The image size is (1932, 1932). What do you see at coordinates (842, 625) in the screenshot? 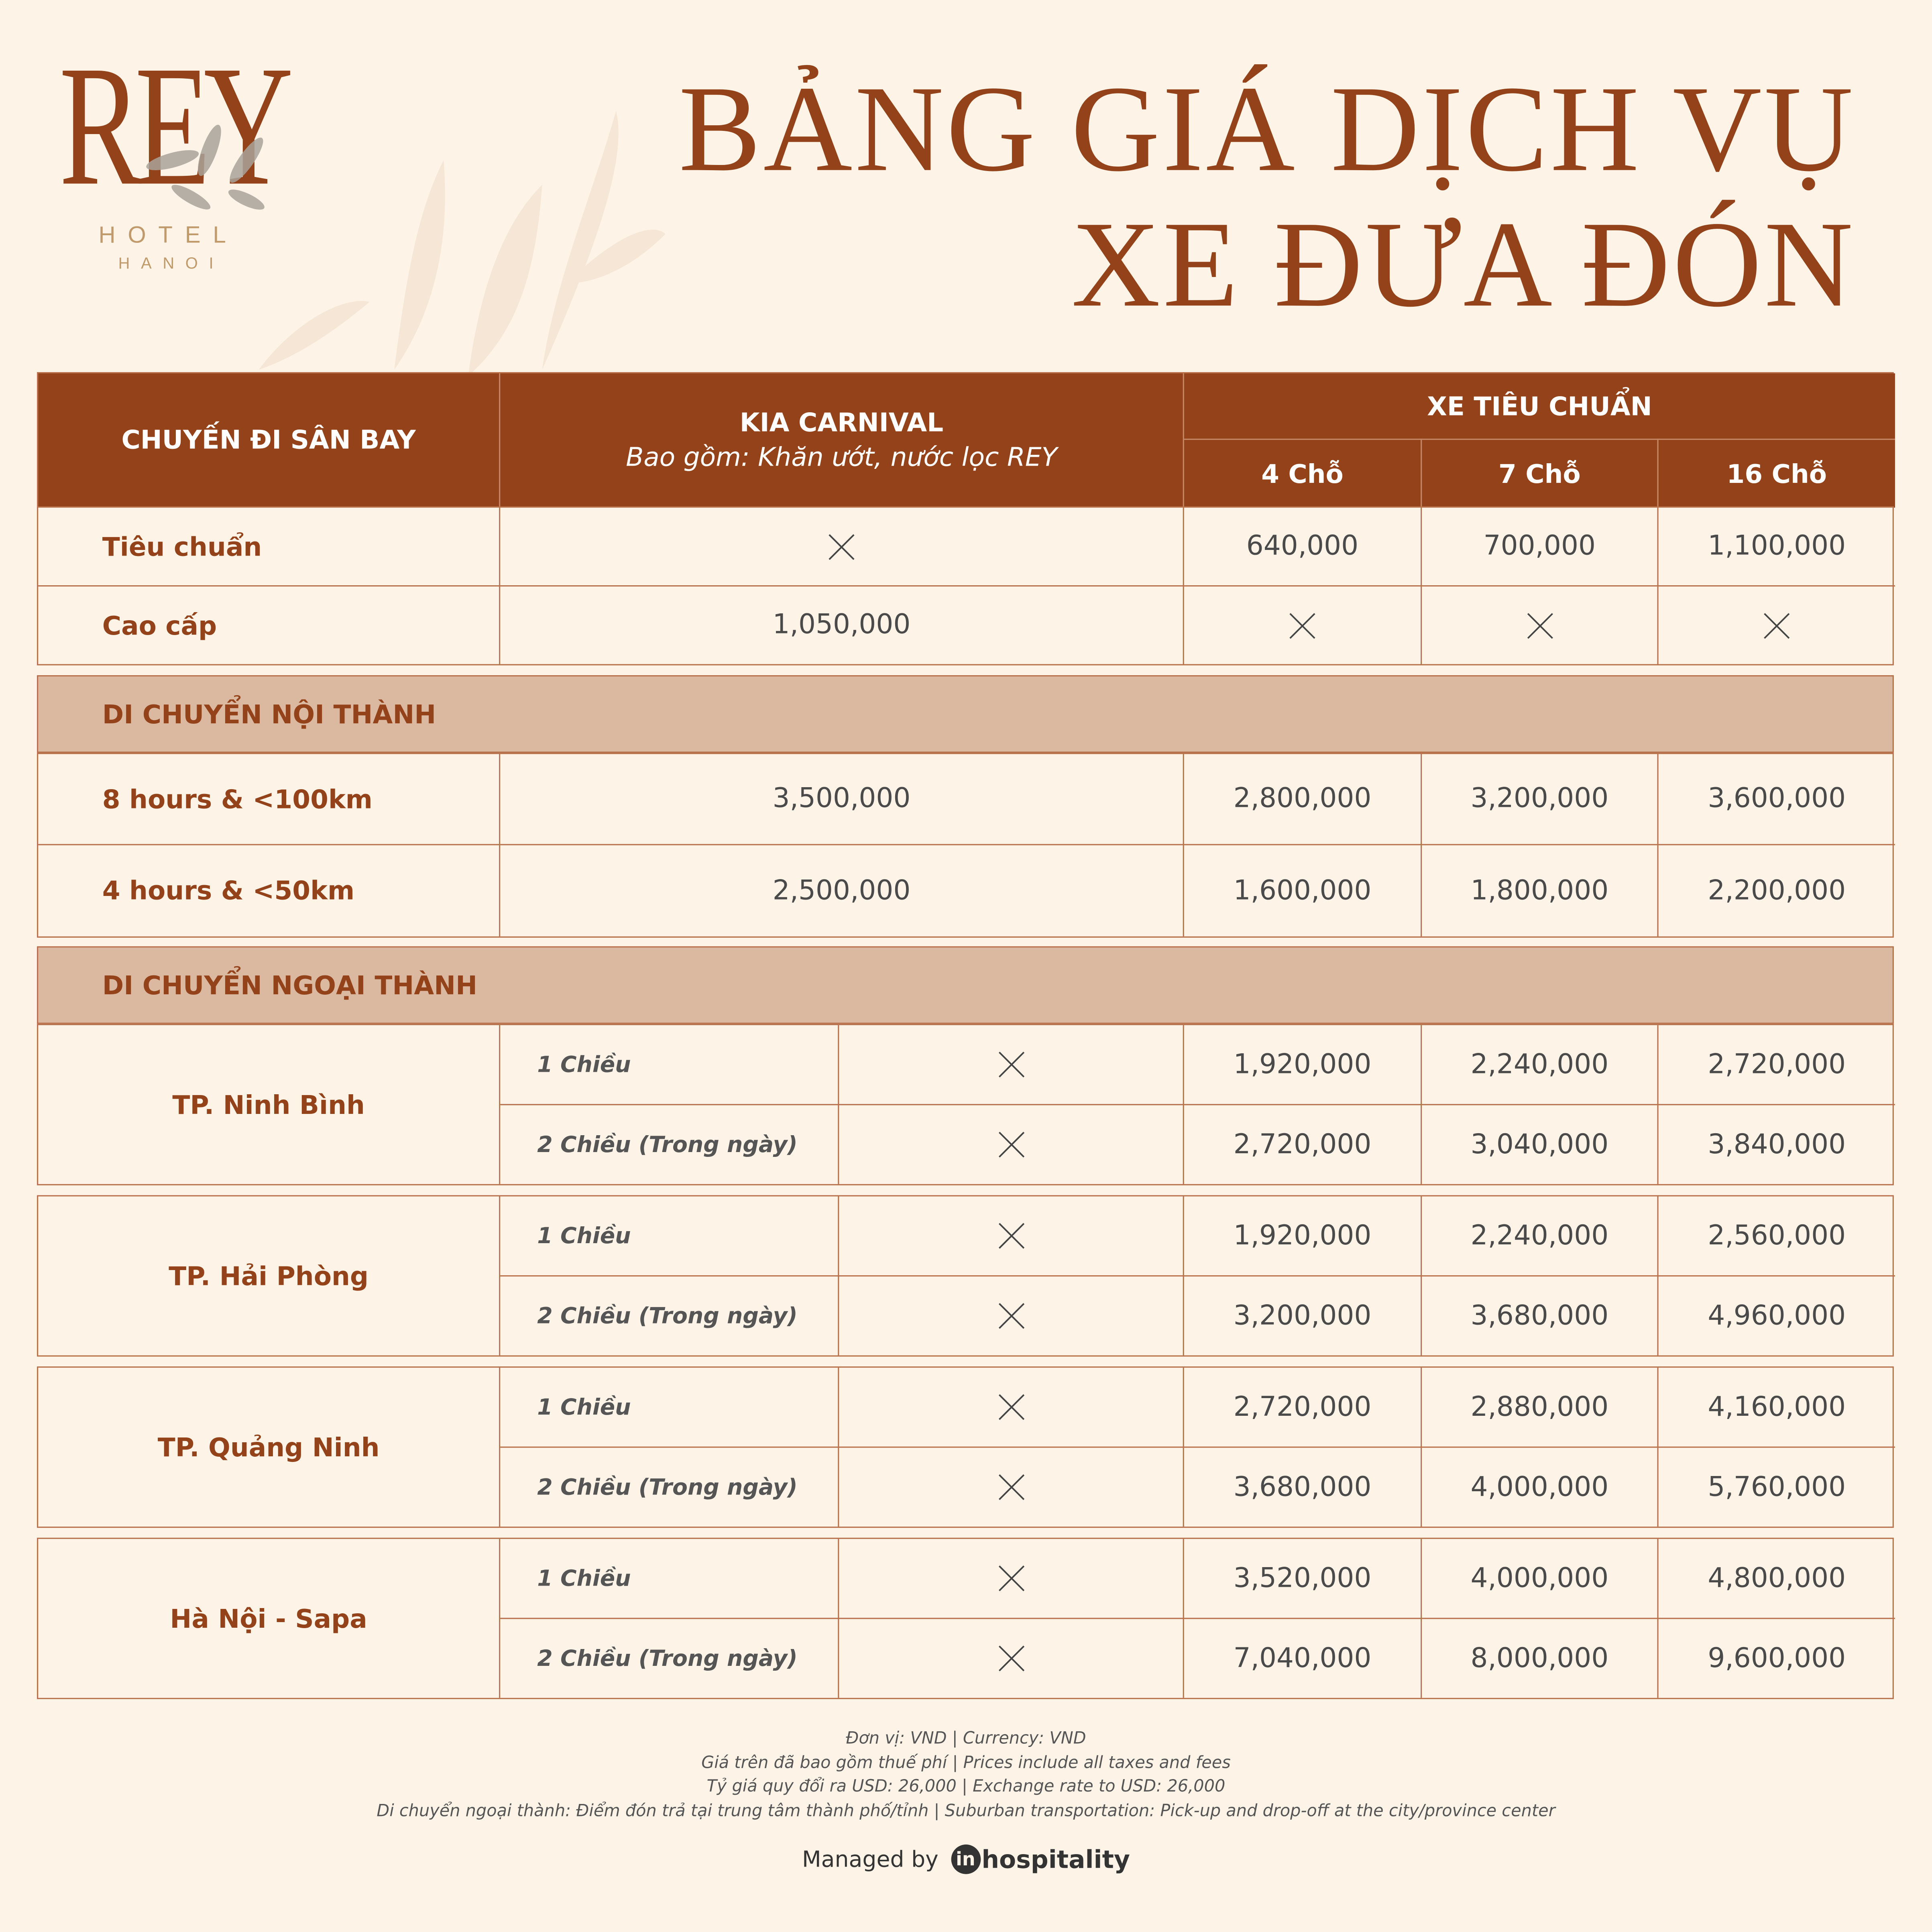
I see `carnival-price: 1,050,000` at bounding box center [842, 625].